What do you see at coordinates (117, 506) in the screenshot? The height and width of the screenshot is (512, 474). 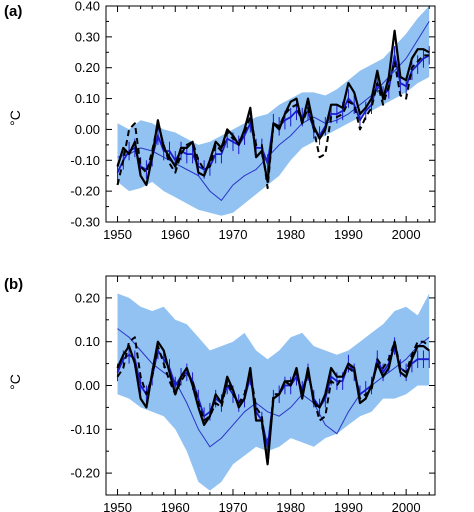 I see `panel-b-xtick-label: 1950` at bounding box center [117, 506].